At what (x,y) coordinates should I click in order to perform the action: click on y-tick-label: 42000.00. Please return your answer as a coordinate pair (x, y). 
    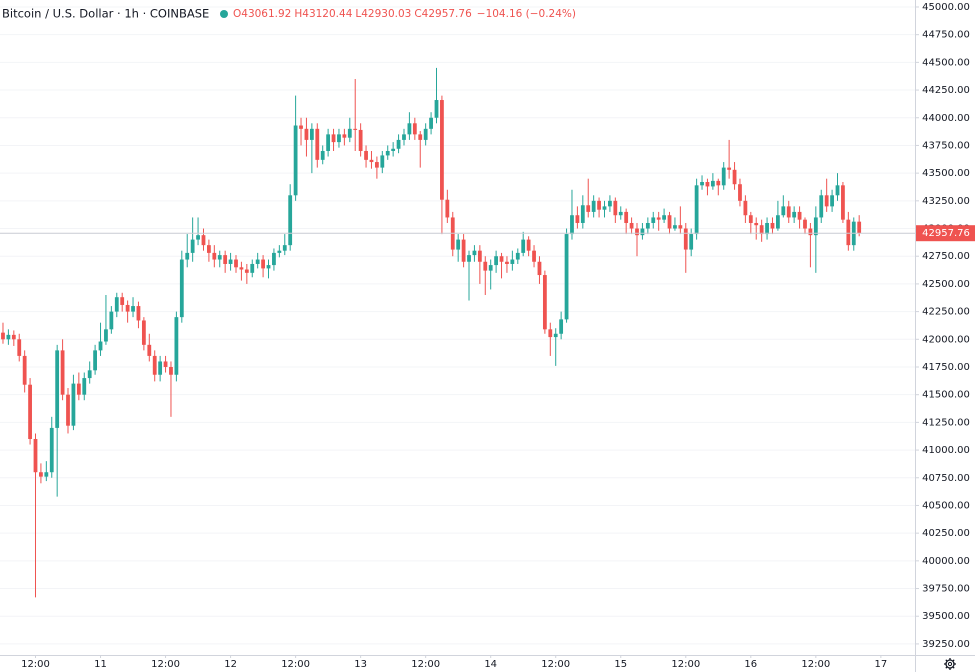
    Looking at the image, I should click on (946, 339).